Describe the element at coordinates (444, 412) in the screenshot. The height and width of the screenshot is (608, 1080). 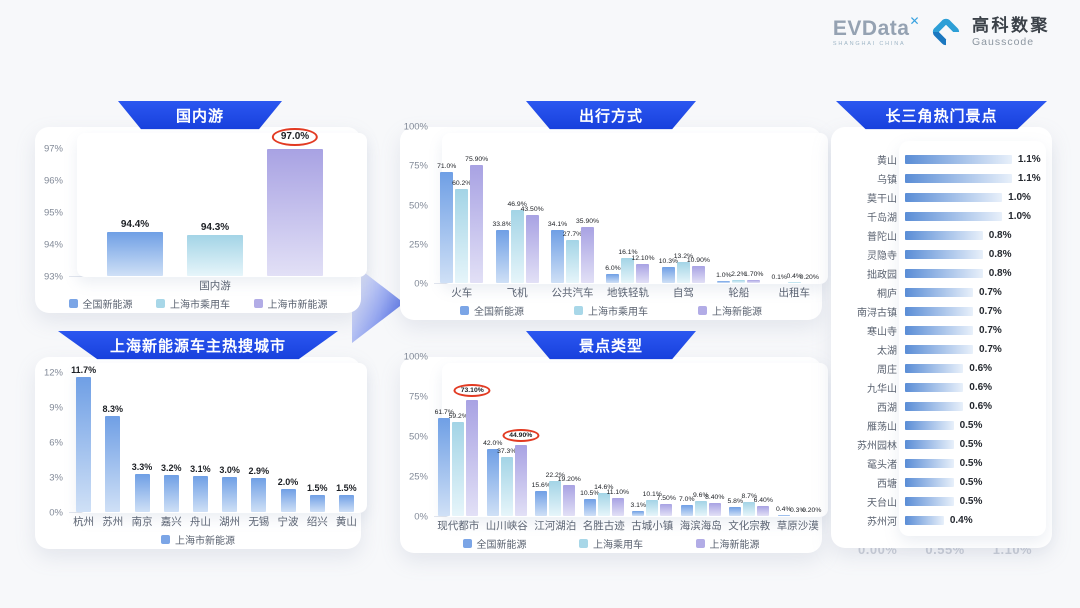
I see `bar-value-label: 61.7%` at that location.